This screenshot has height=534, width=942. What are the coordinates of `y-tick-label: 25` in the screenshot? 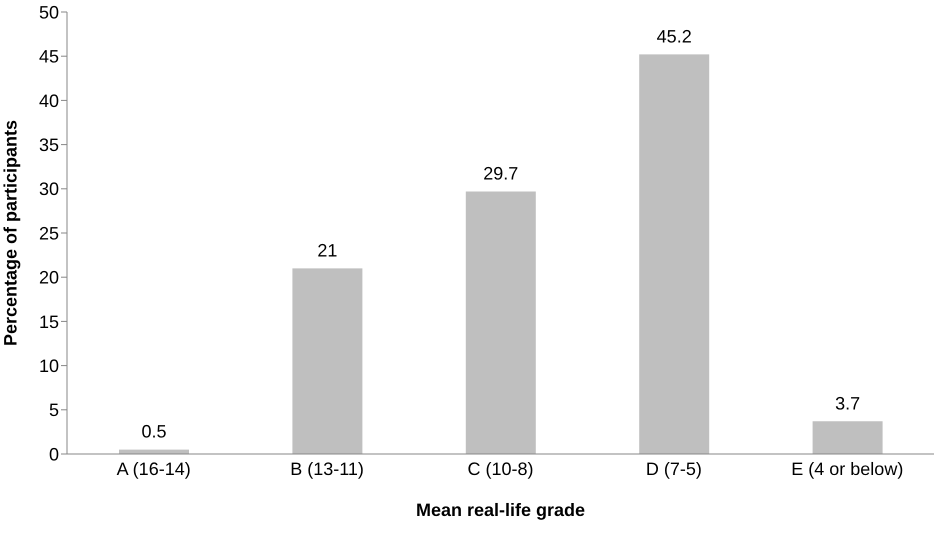 It's located at (48, 233).